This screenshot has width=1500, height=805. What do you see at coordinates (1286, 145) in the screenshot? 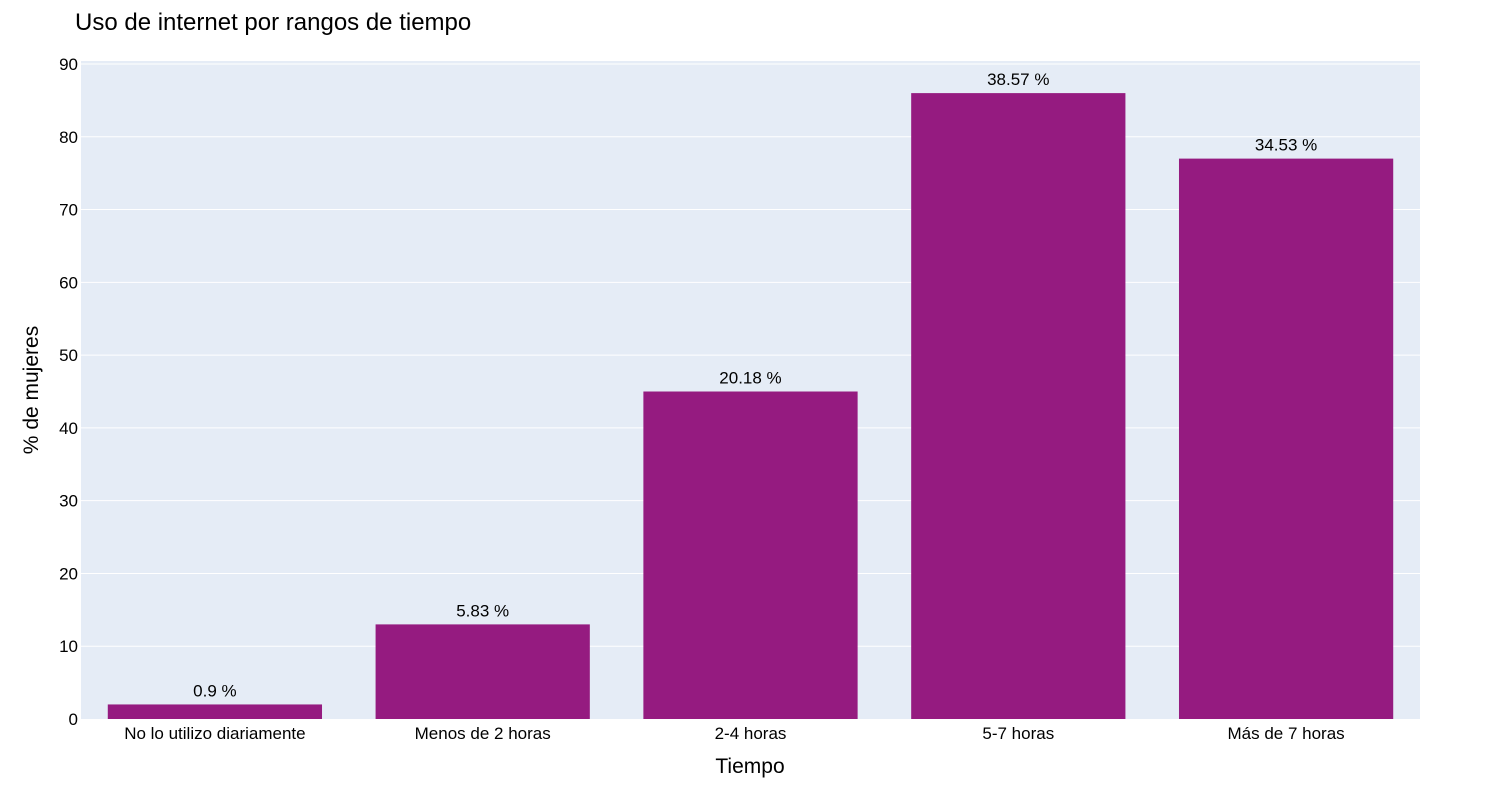
I see `bar-data-label: 34.53 %` at bounding box center [1286, 145].